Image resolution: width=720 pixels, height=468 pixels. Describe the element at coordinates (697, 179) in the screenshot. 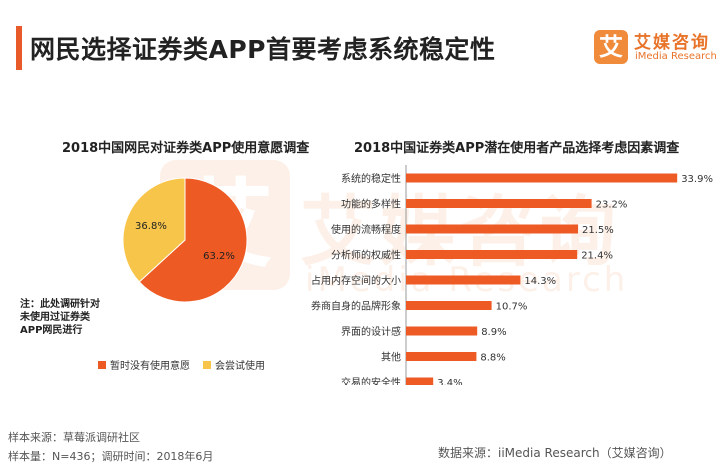

I see `bar-value-label-0: 33.9%` at that location.